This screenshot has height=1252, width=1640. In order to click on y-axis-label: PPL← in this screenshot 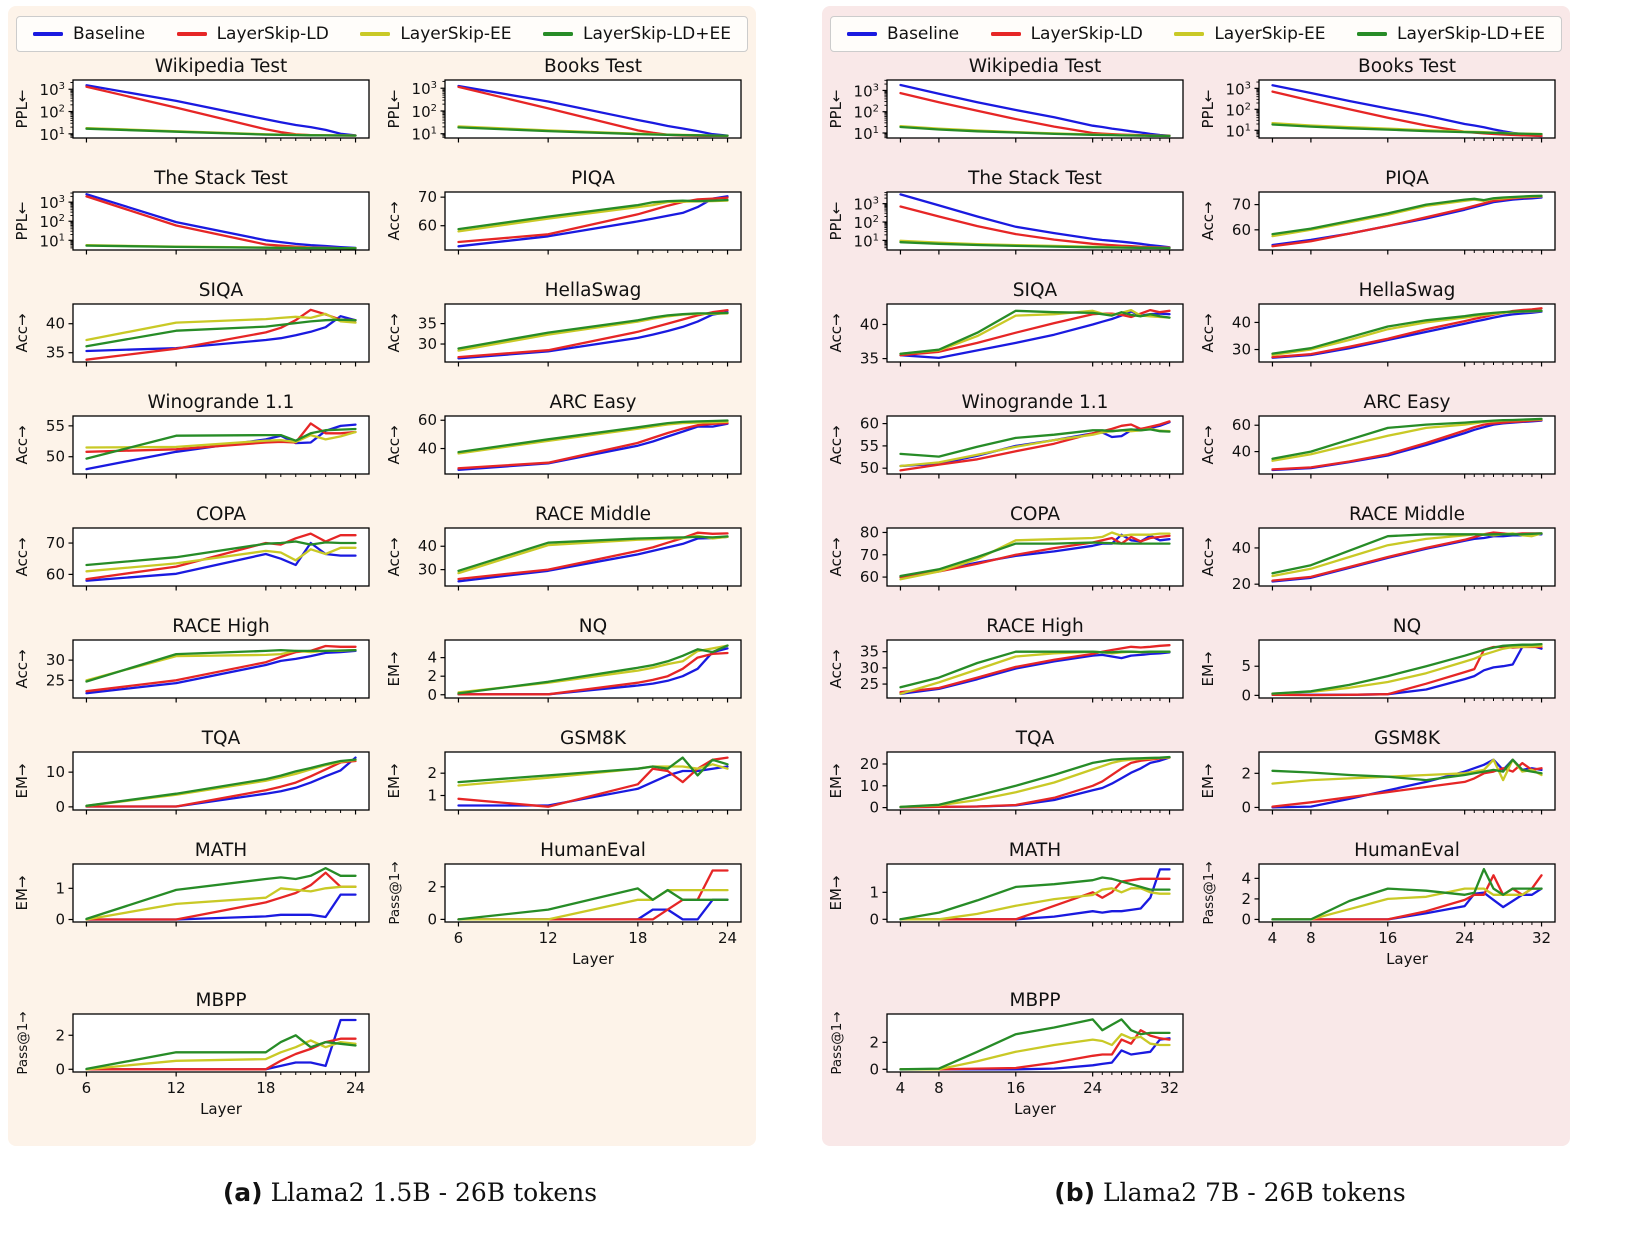, I will do `click(22, 220)`.